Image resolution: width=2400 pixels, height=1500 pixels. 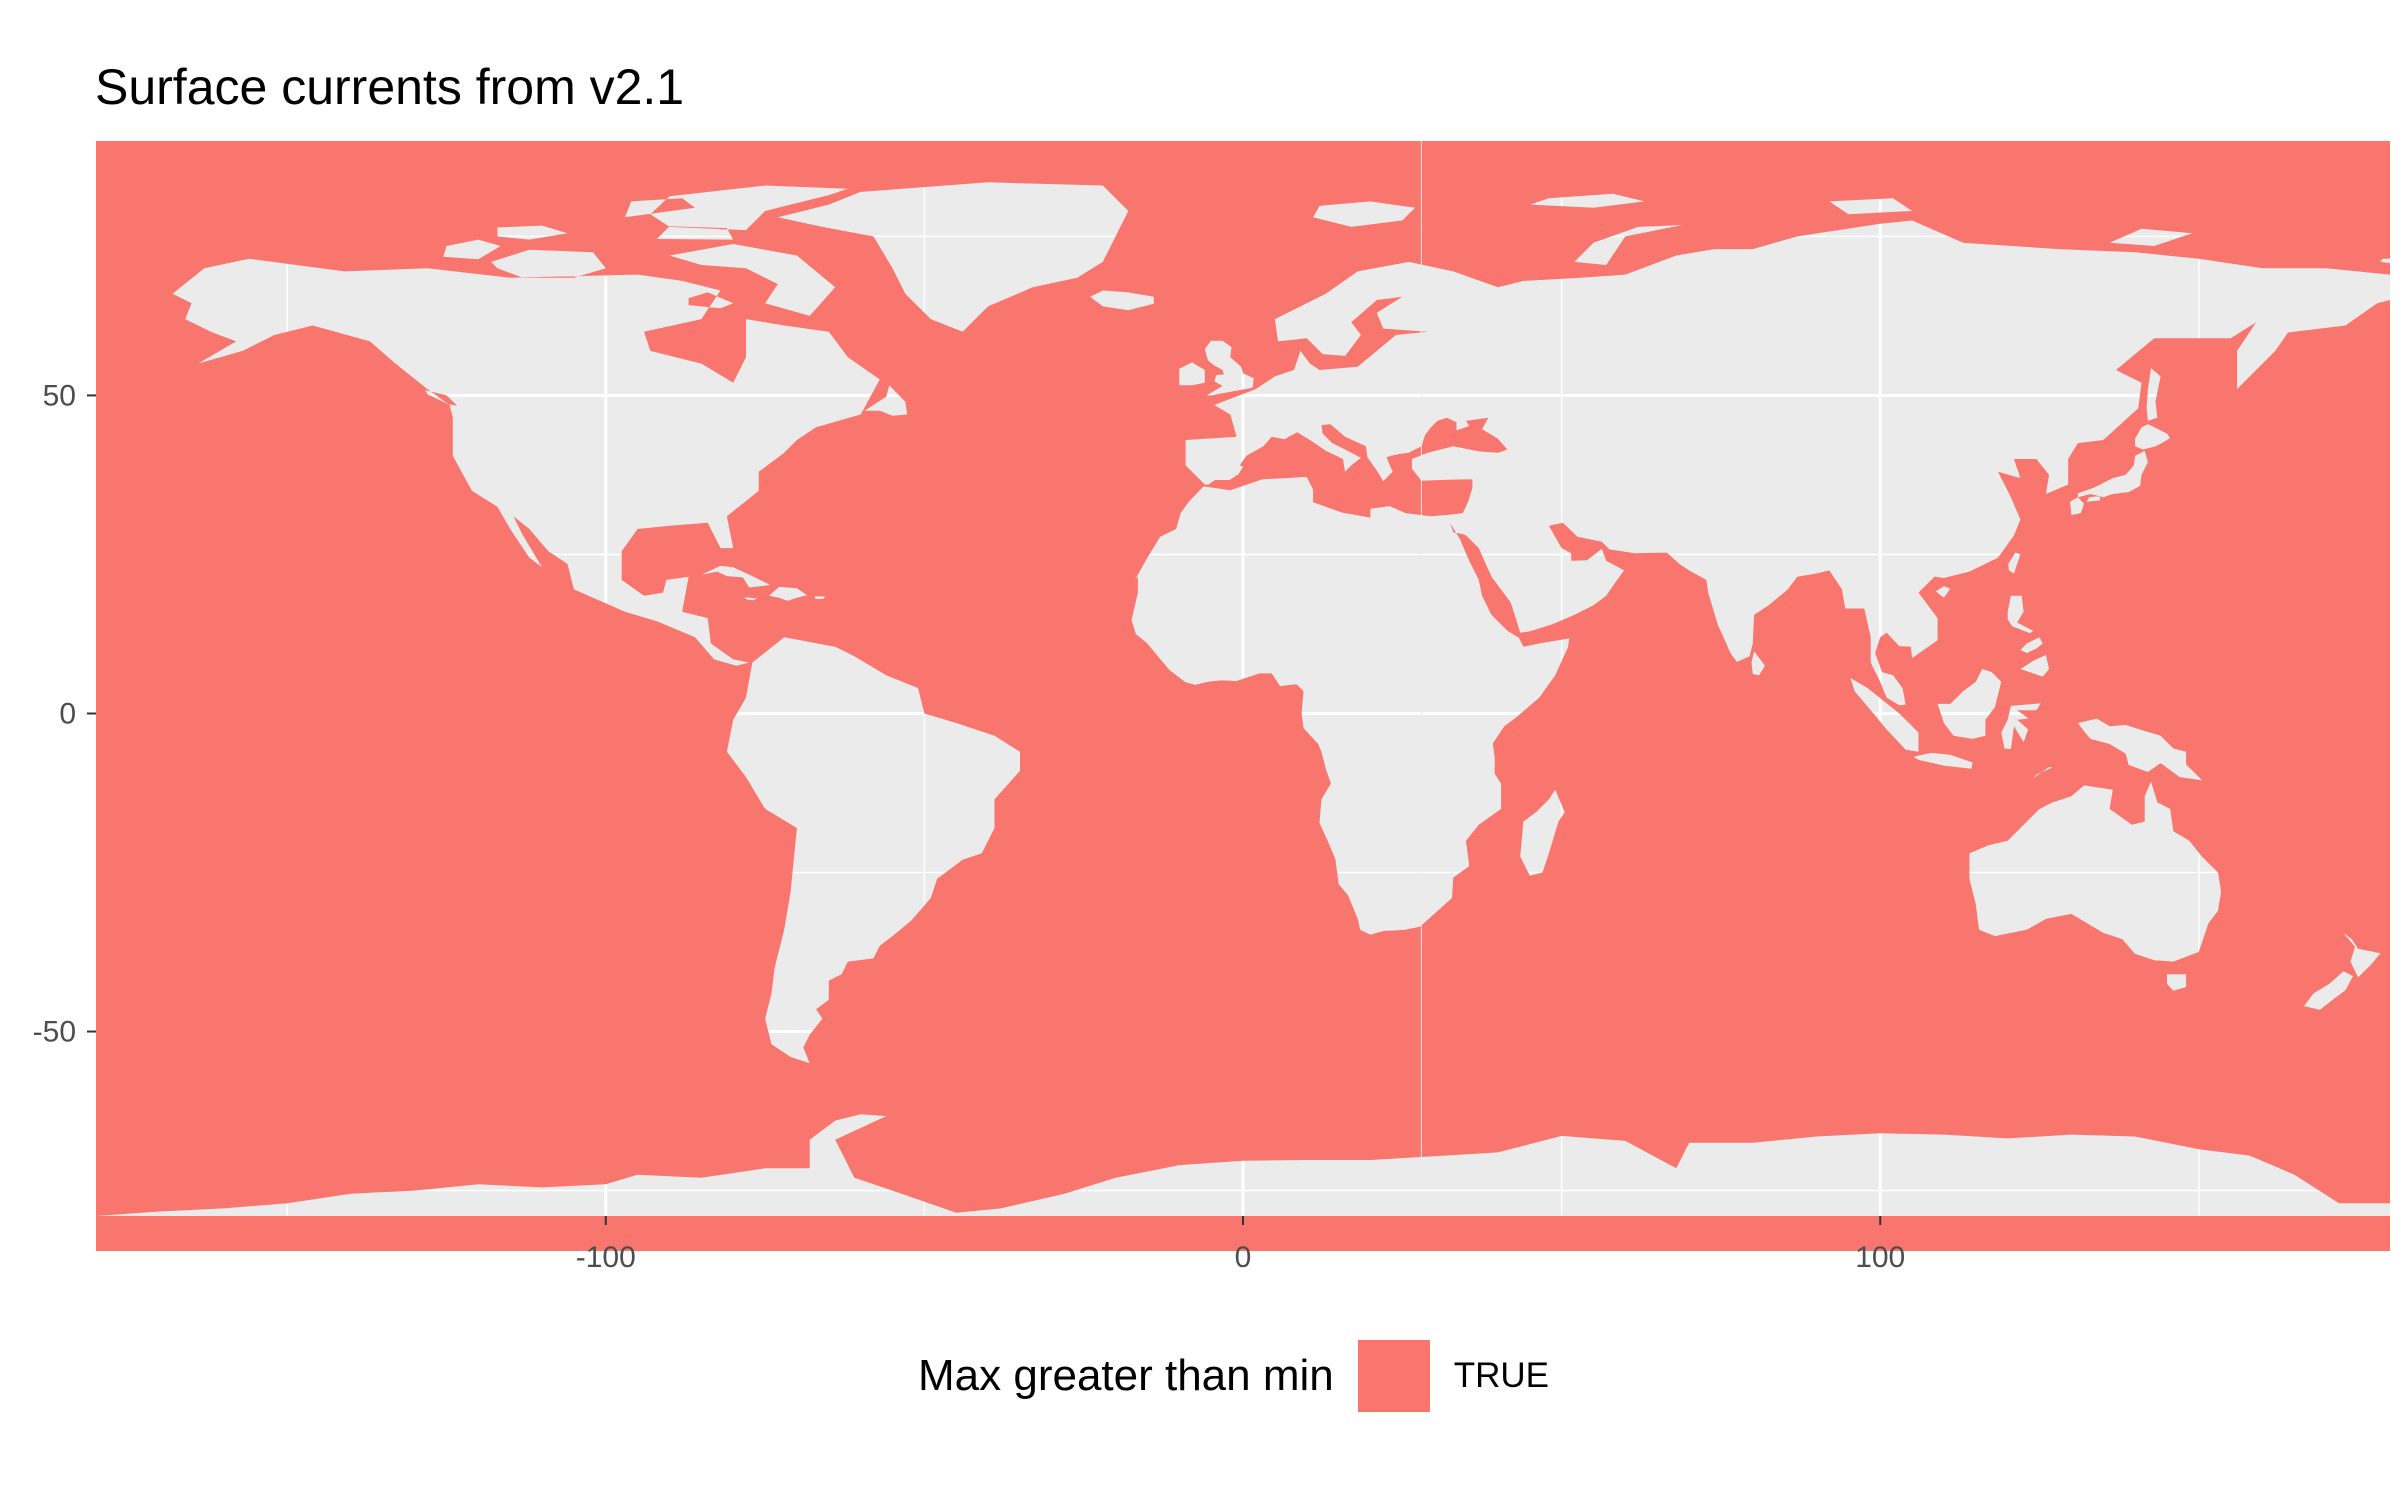 What do you see at coordinates (67, 713) in the screenshot?
I see `y-tick-label: 0` at bounding box center [67, 713].